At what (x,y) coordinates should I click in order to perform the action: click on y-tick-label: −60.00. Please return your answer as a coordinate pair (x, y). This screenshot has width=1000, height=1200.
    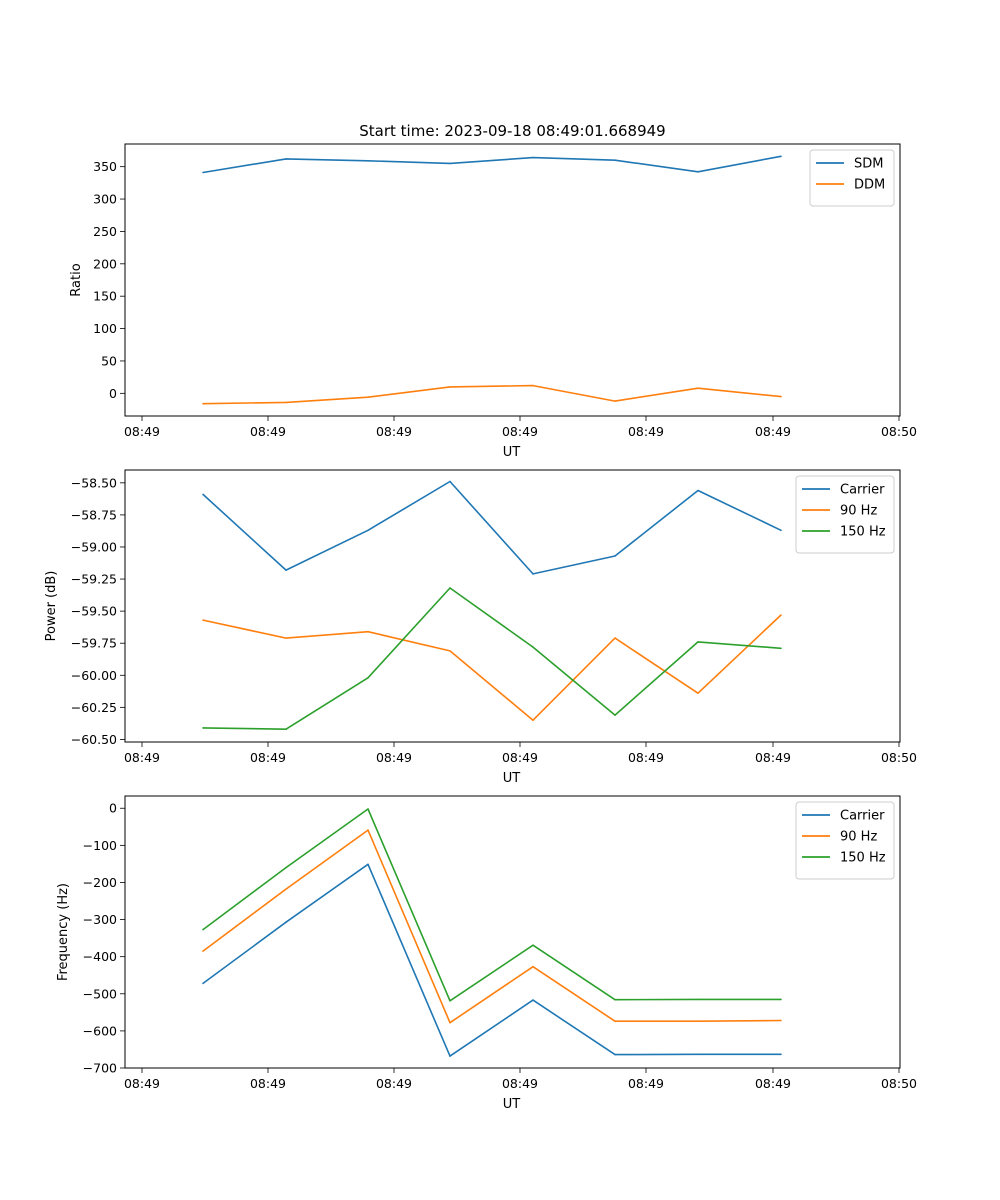
    Looking at the image, I should click on (94, 675).